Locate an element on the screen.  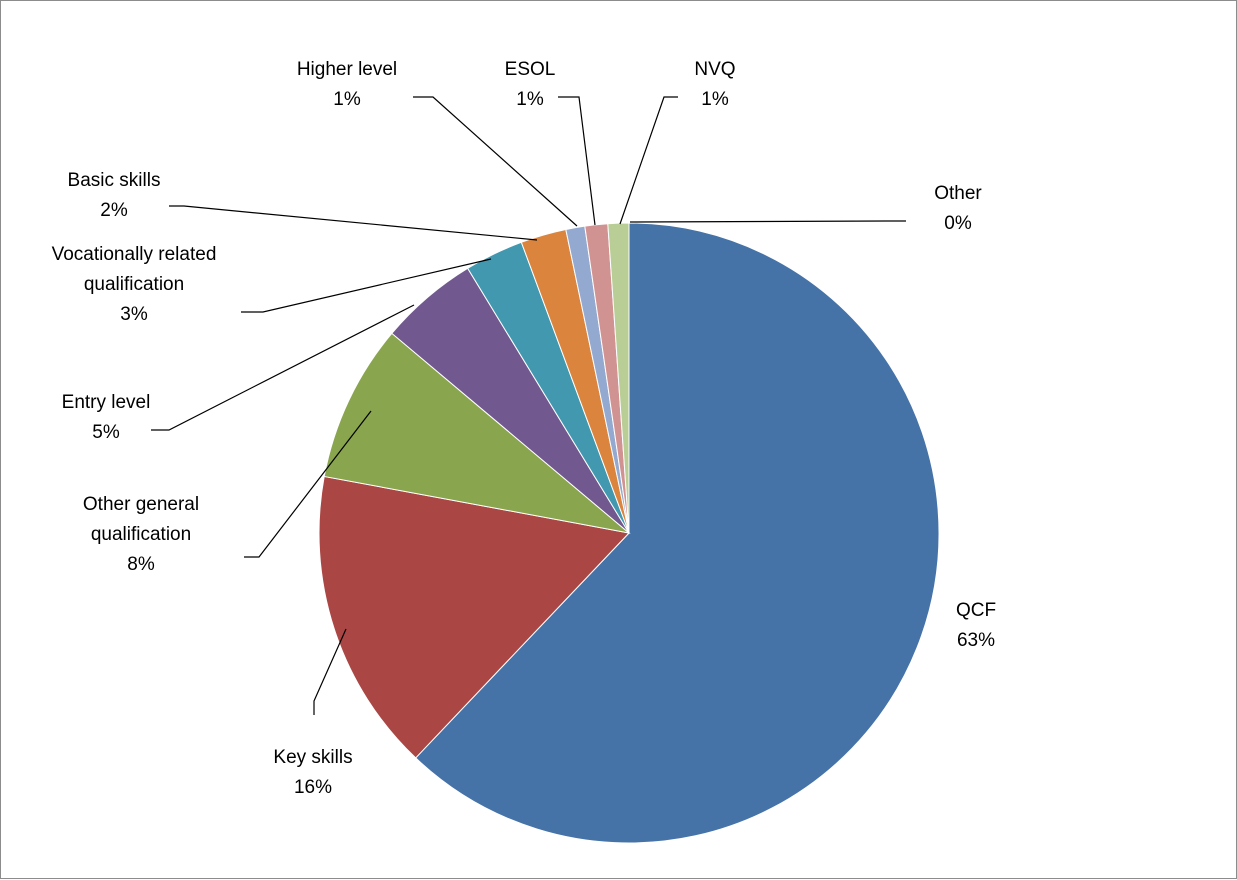
leader-line-basic is located at coordinates (353, 223).